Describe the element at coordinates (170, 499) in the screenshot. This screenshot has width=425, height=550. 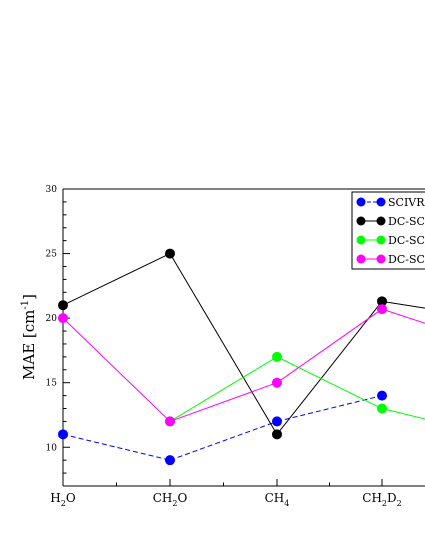
I see `x-category-label: CH2O` at that location.